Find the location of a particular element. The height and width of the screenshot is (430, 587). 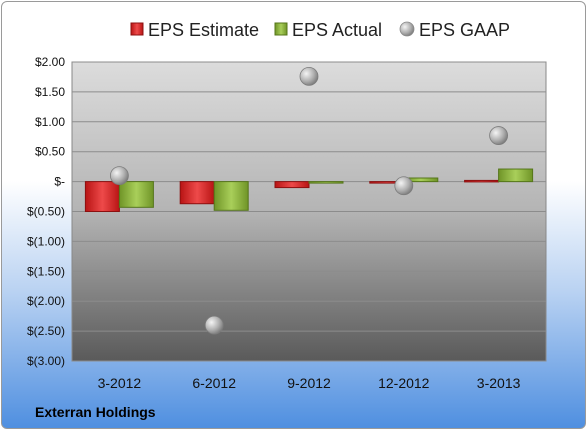

y-tick-label: $1.50 is located at coordinates (50, 92).